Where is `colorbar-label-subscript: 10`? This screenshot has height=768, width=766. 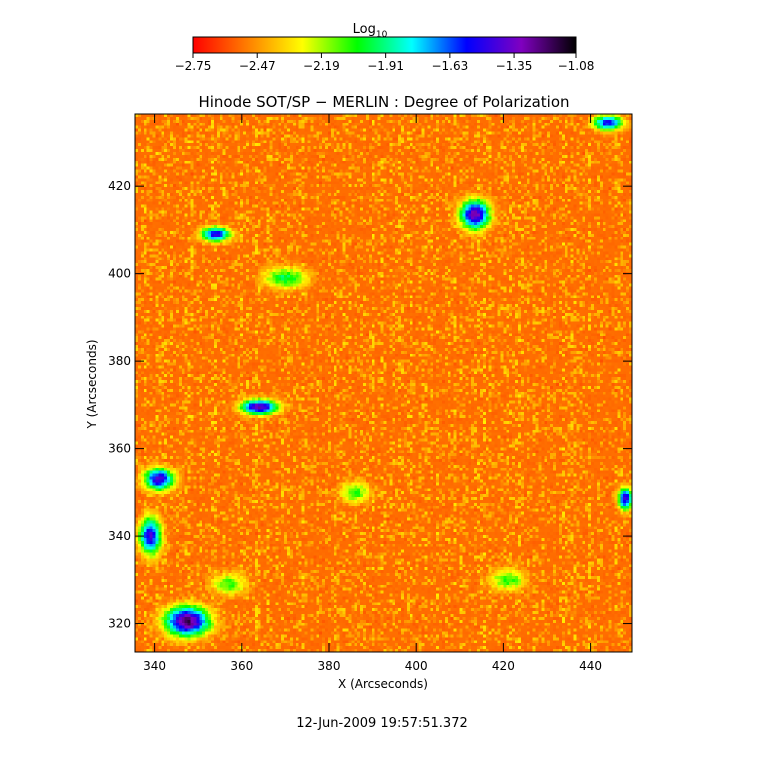 colorbar-label-subscript: 10 is located at coordinates (382, 35).